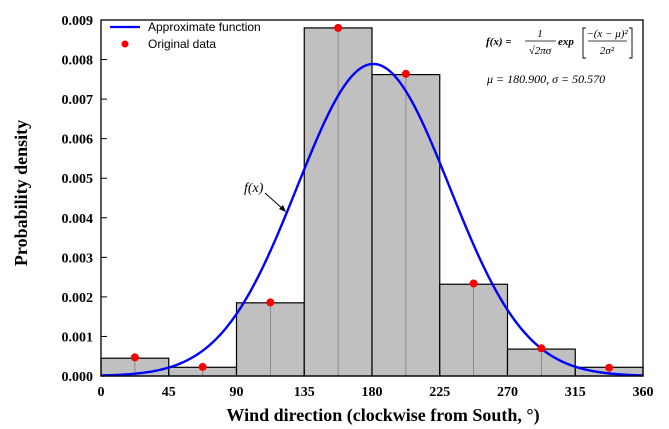 The width and height of the screenshot is (669, 429). What do you see at coordinates (78, 61) in the screenshot?
I see `y-tick-label: 0.008` at bounding box center [78, 61].